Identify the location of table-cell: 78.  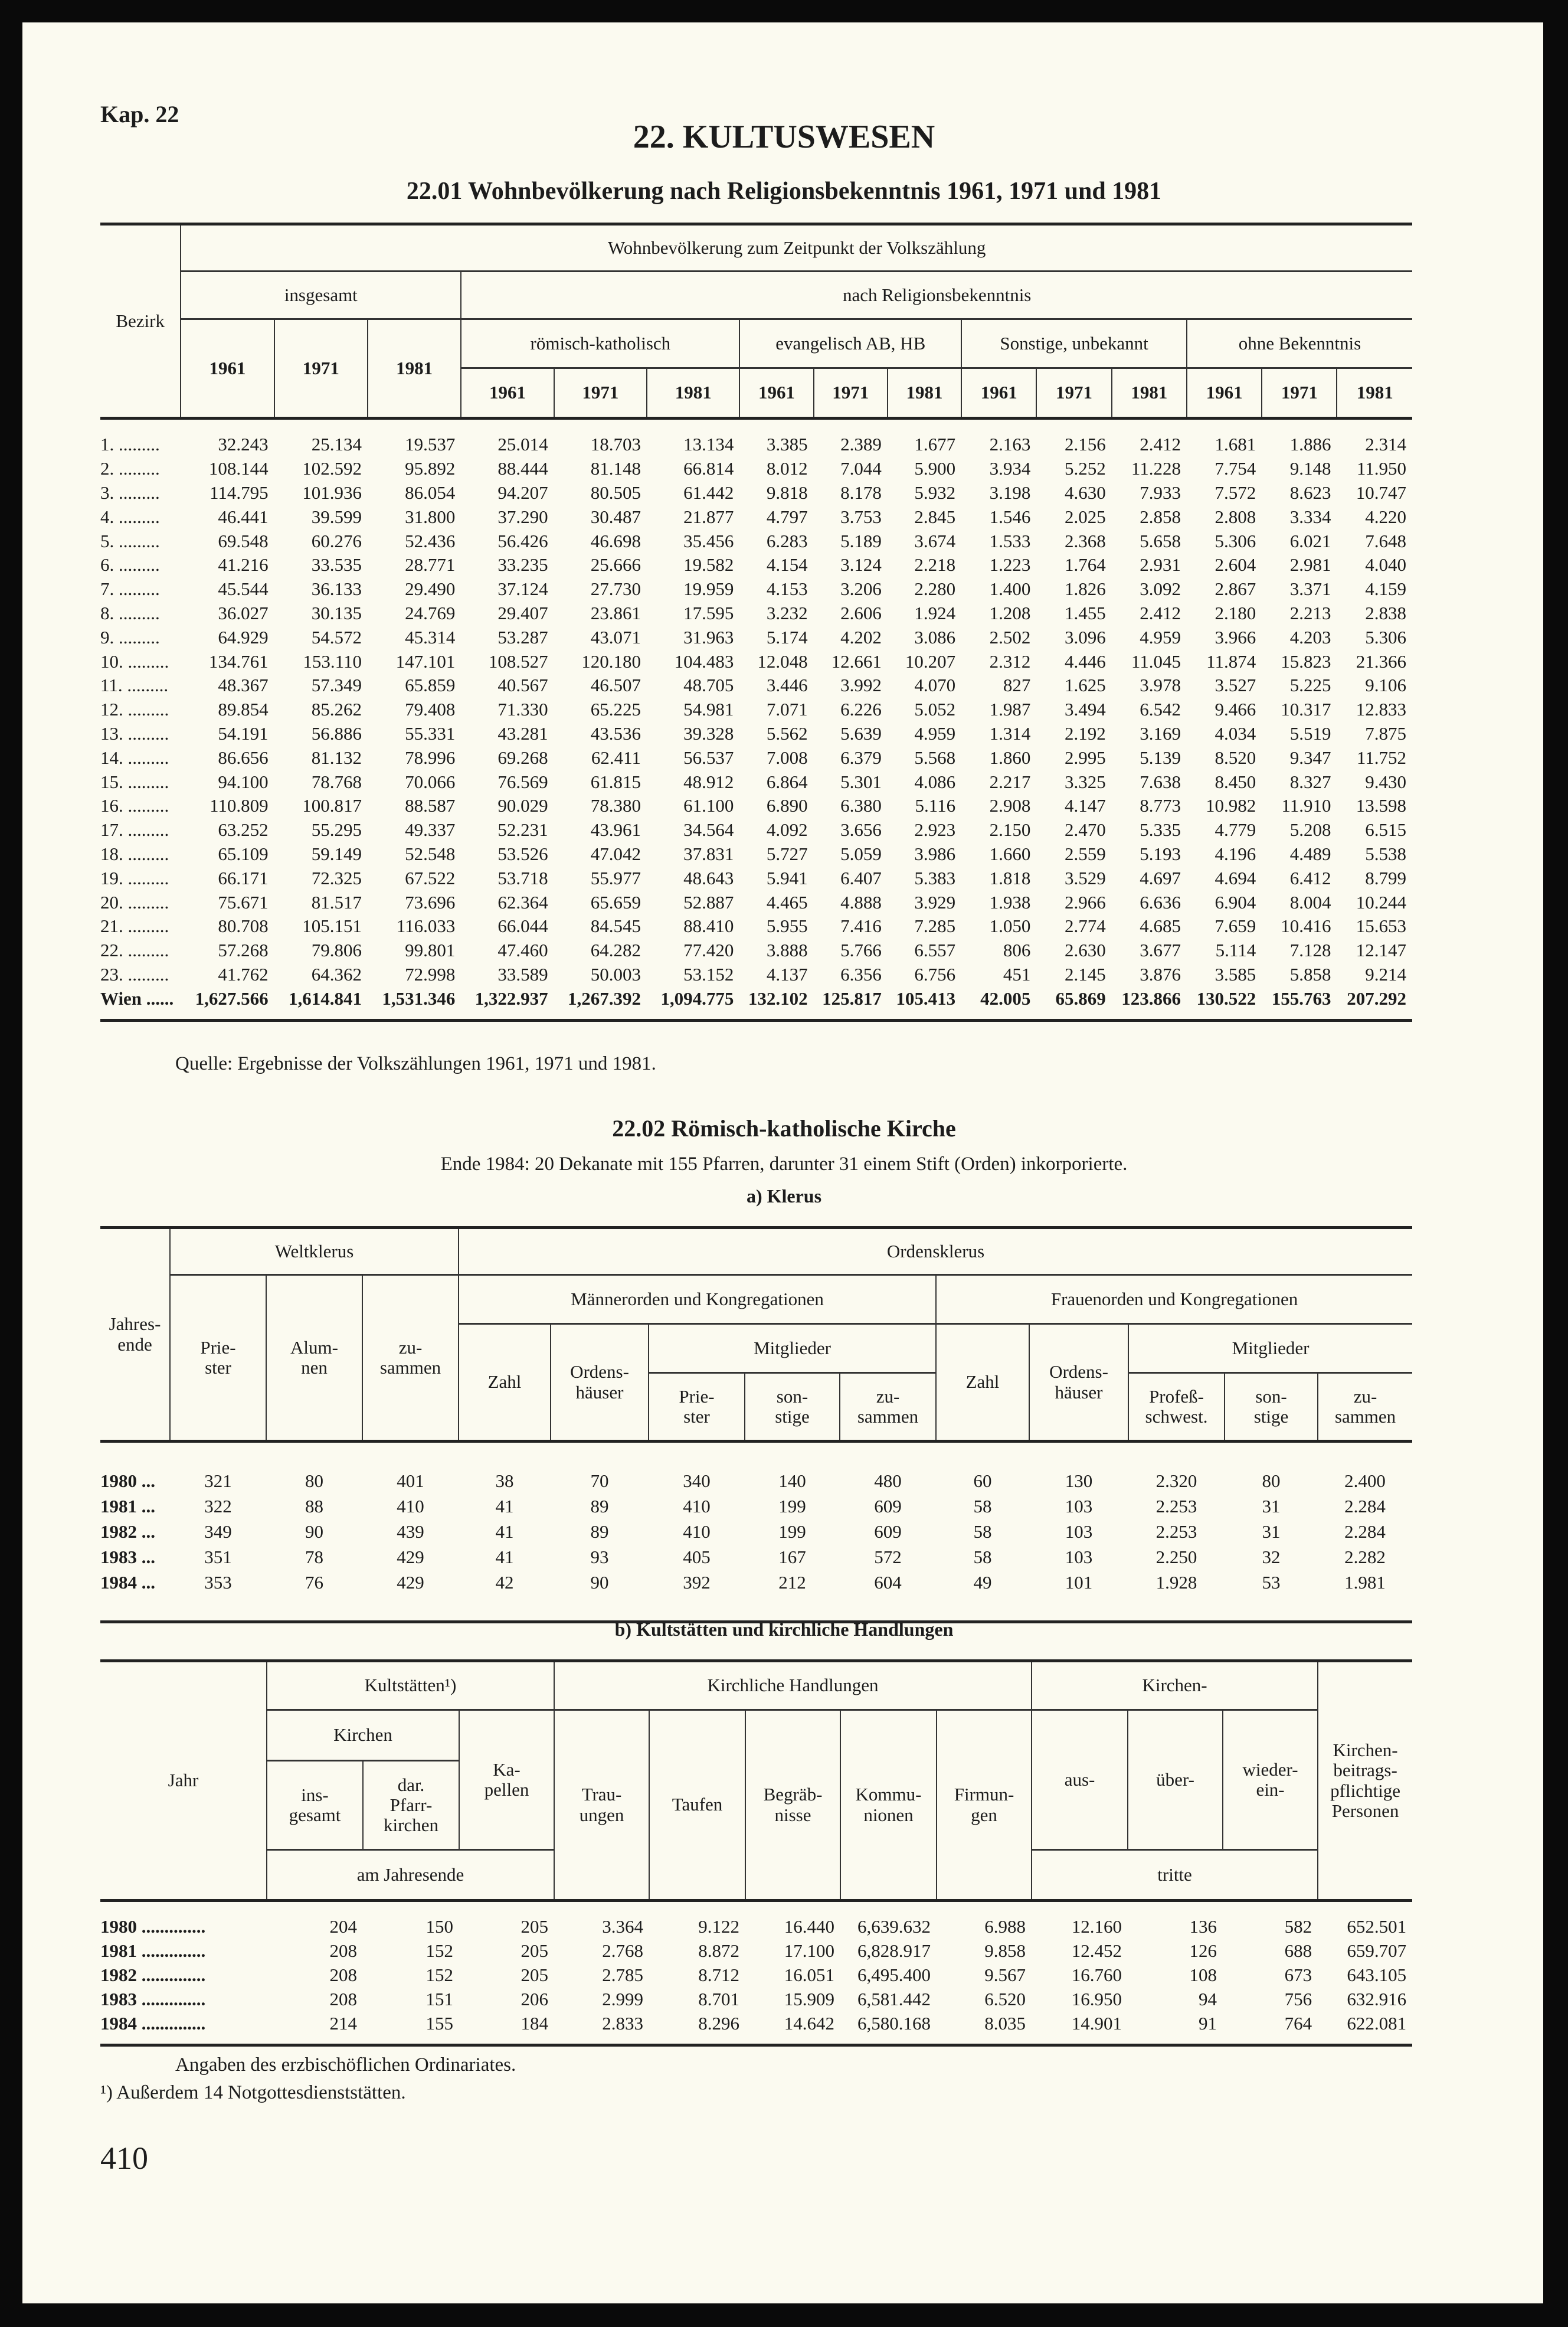
(314, 1556).